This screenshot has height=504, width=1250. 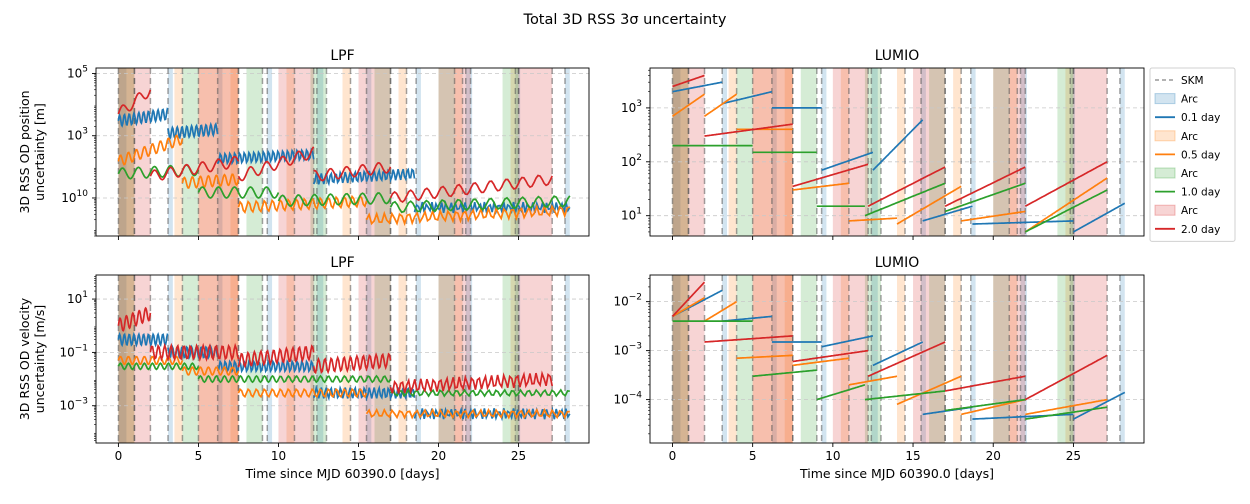 I want to click on y-tick-label: 10⁻³, so click(x=627, y=350).